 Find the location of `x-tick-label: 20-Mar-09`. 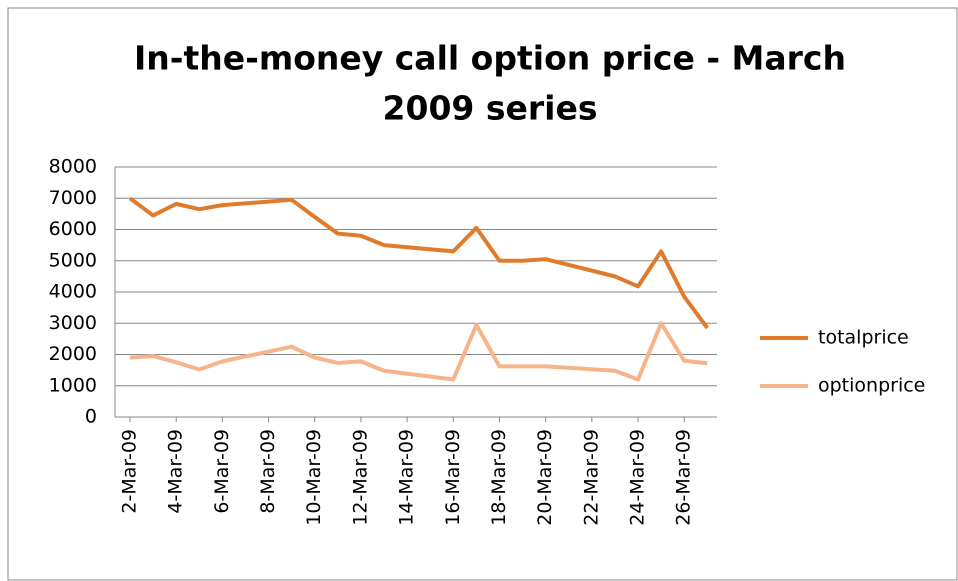

x-tick-label: 20-Mar-09 is located at coordinates (545, 477).